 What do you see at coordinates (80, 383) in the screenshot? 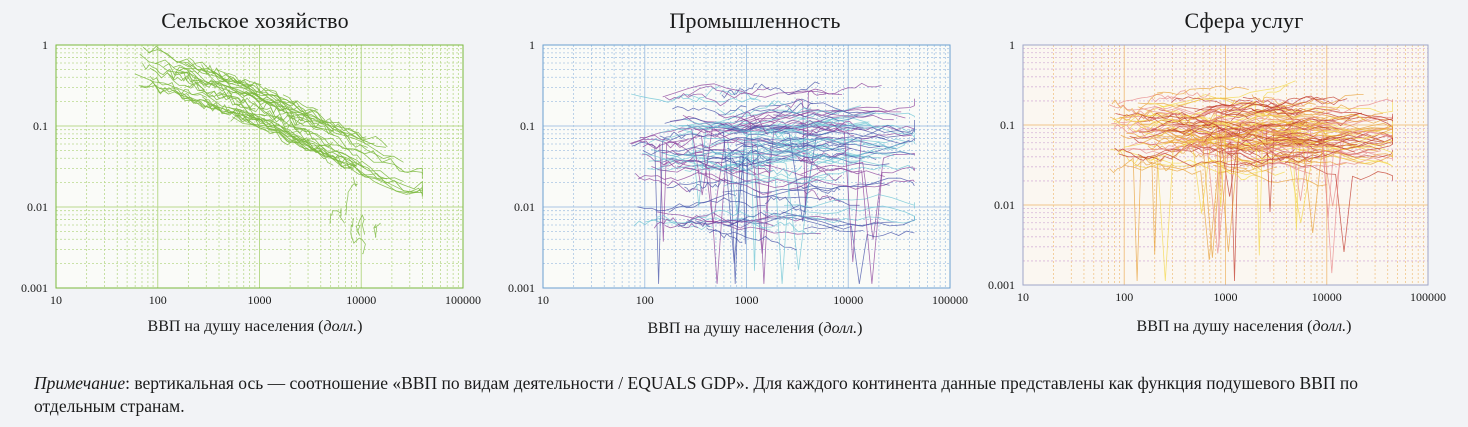
I see `note-label: Примечание` at bounding box center [80, 383].